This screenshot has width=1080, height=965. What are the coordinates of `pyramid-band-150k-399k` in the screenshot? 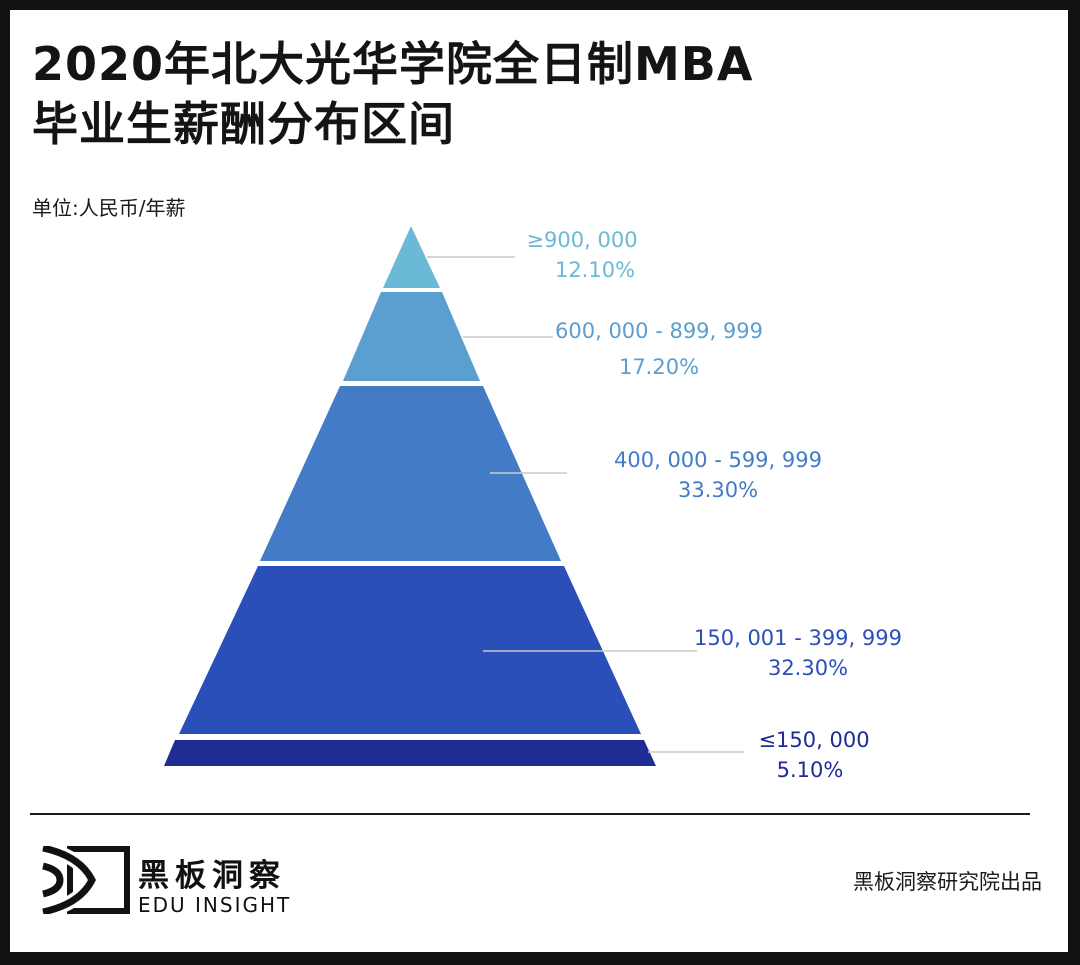 It's located at (410, 650).